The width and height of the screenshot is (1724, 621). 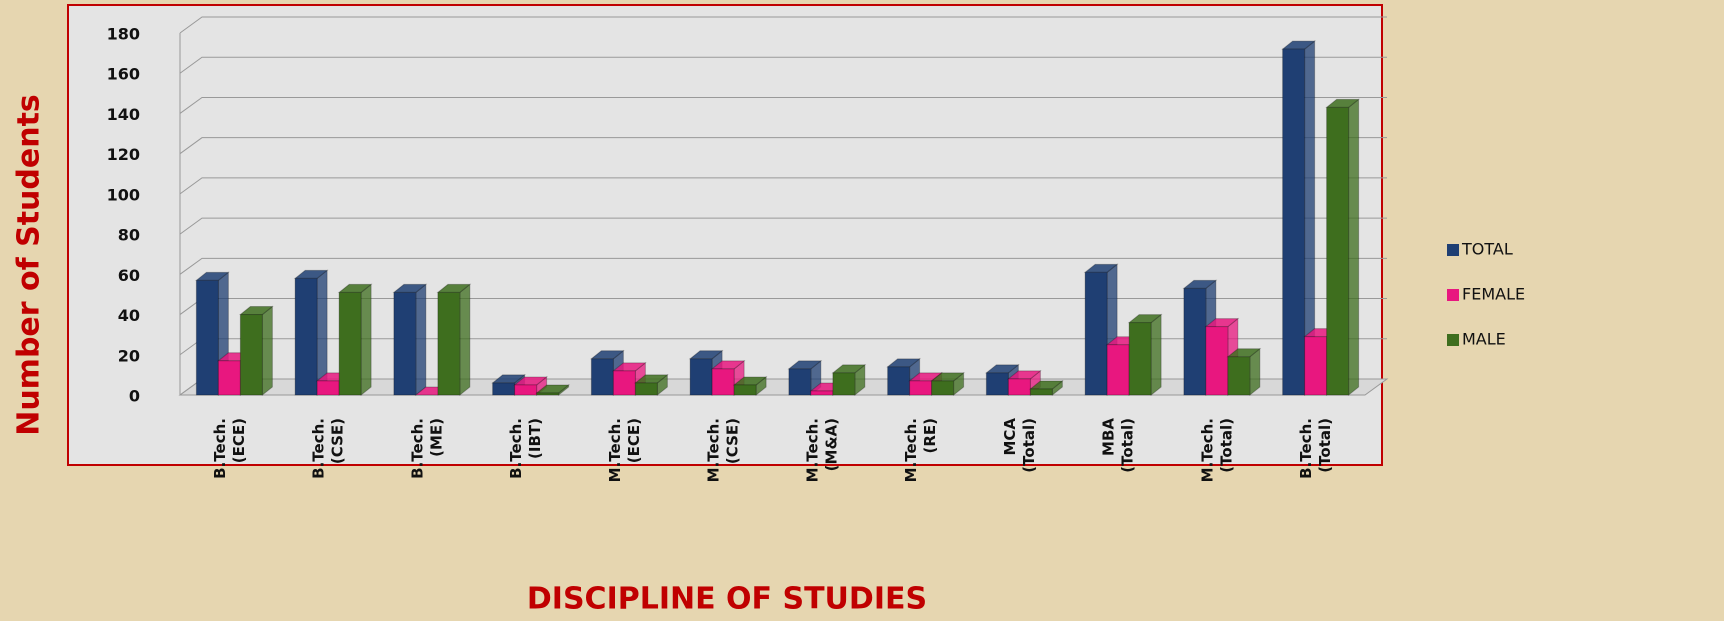 What do you see at coordinates (1018, 445) in the screenshot?
I see `x-tick-label: MCA(Total)` at bounding box center [1018, 445].